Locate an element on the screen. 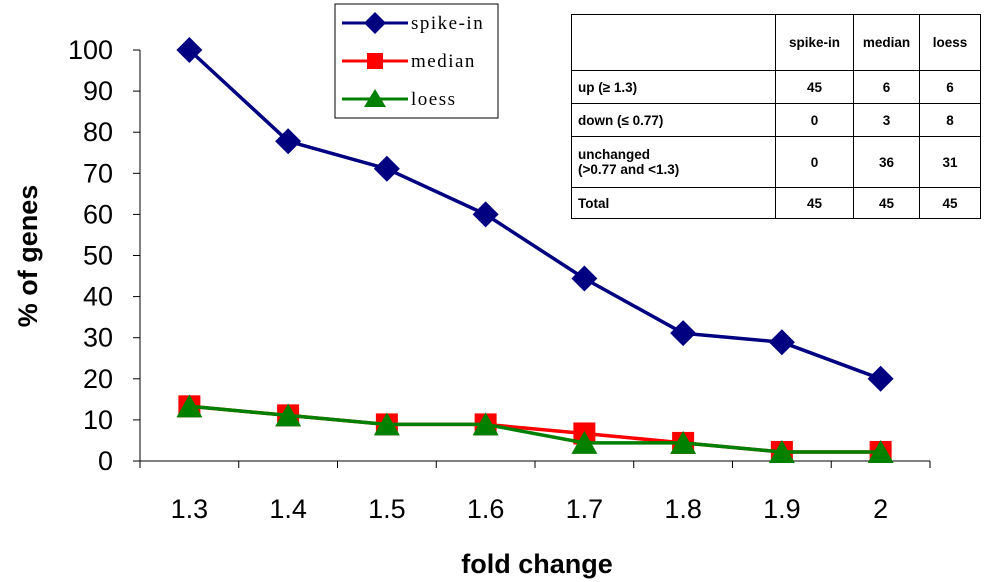 This screenshot has width=1007, height=582. legend-label-spike-in: spike-in is located at coordinates (447, 23).